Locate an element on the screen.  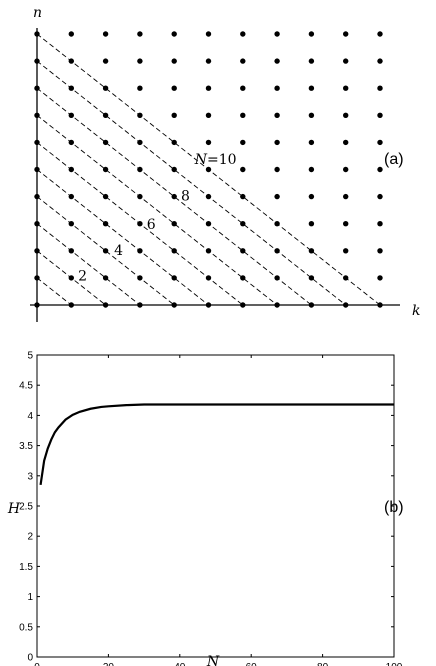
dashed-line-N3 is located at coordinates (88, 264).